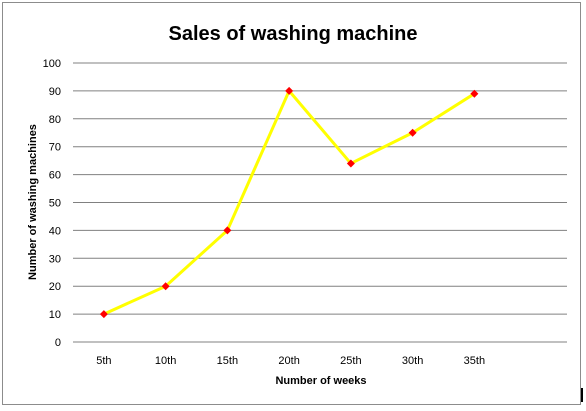 This screenshot has height=411, width=586. I want to click on y-tick-label: 10, so click(55, 315).